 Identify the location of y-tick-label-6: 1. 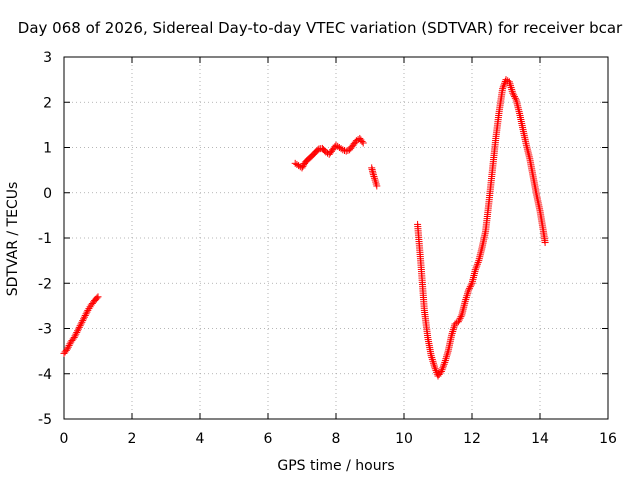
(47, 149).